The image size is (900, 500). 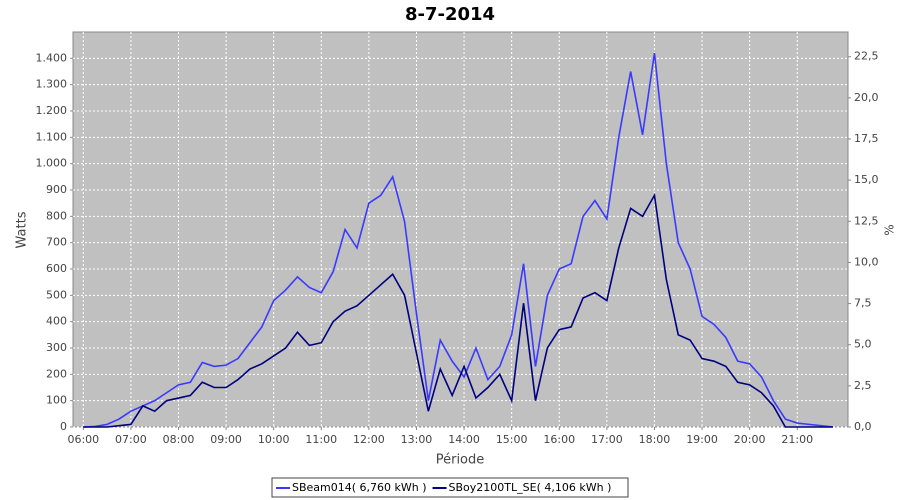 What do you see at coordinates (559, 439) in the screenshot?
I see `x-tick-label: 16:00` at bounding box center [559, 439].